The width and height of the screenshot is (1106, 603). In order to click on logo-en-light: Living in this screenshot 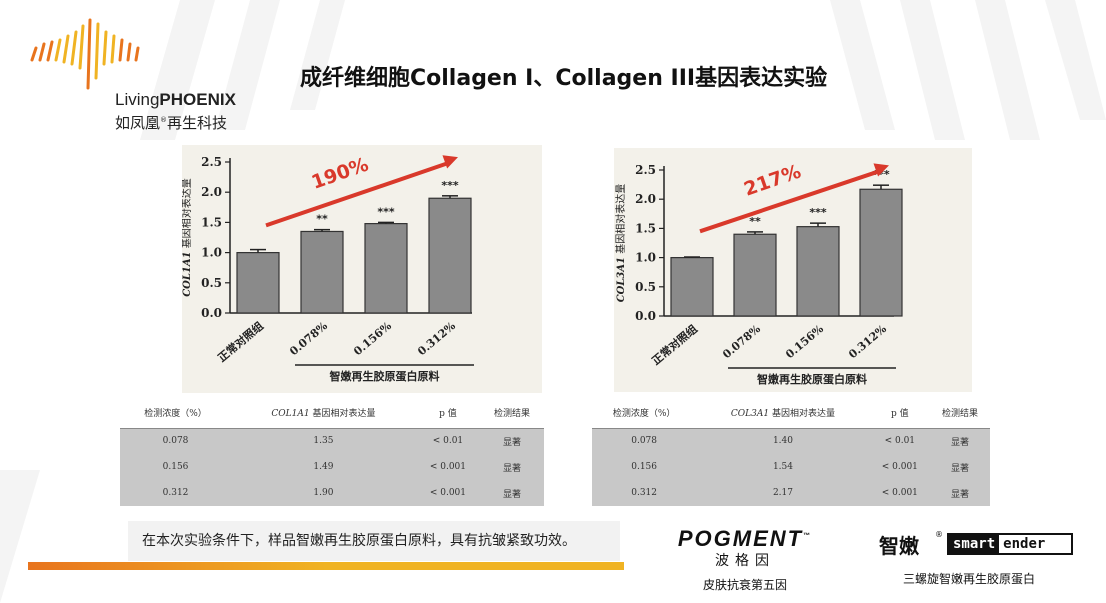, I will do `click(137, 99)`.